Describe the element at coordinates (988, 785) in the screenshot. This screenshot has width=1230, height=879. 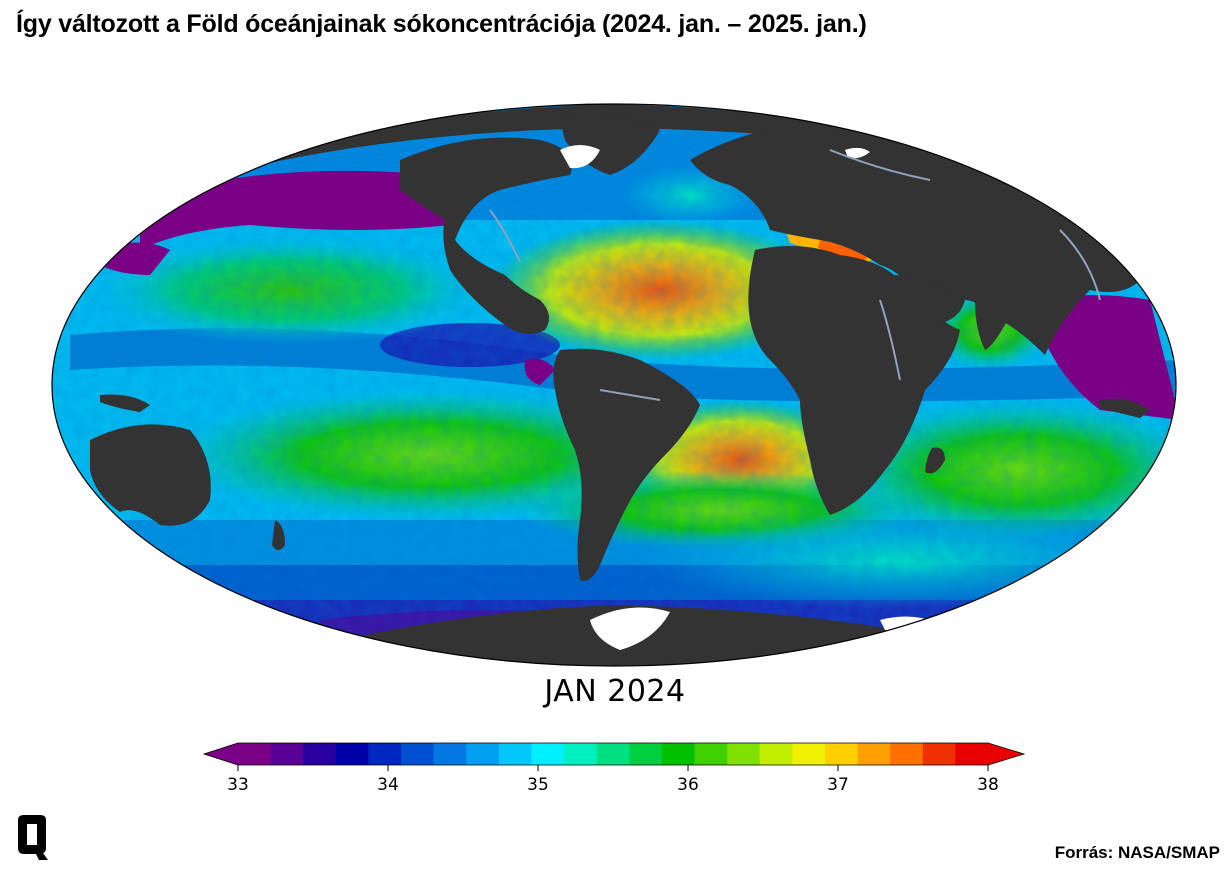
I see `colorbar-tick-label: 38` at that location.